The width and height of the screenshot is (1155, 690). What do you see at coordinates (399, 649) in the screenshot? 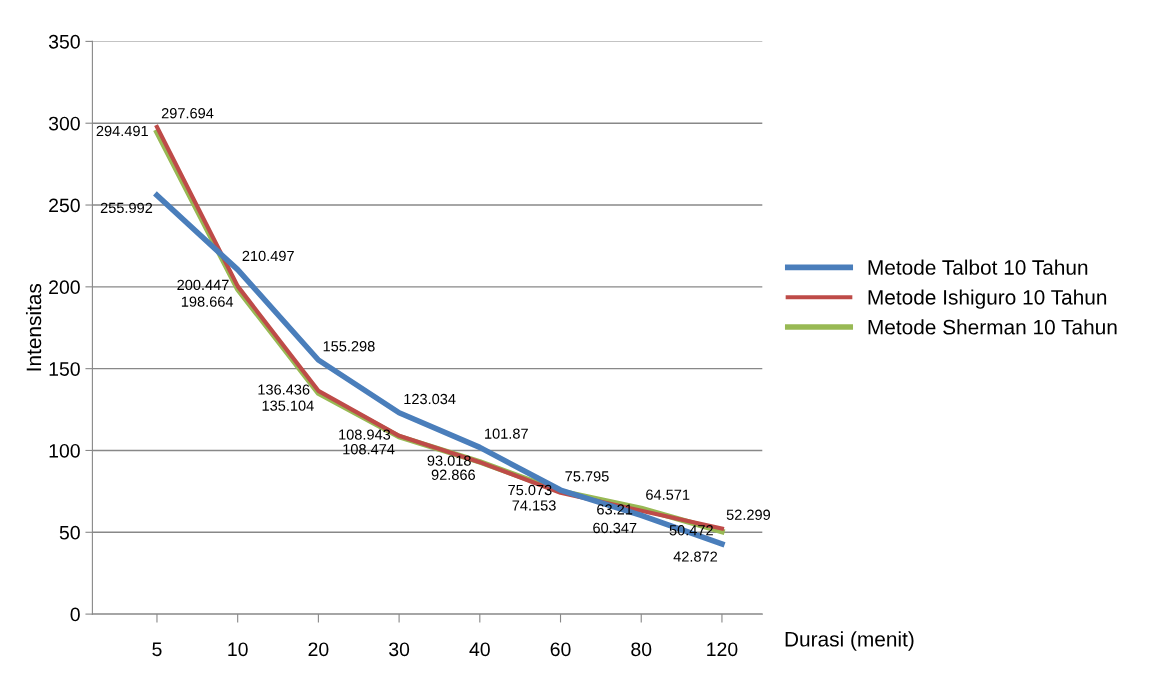
I see `x-tick-label: 30` at bounding box center [399, 649].